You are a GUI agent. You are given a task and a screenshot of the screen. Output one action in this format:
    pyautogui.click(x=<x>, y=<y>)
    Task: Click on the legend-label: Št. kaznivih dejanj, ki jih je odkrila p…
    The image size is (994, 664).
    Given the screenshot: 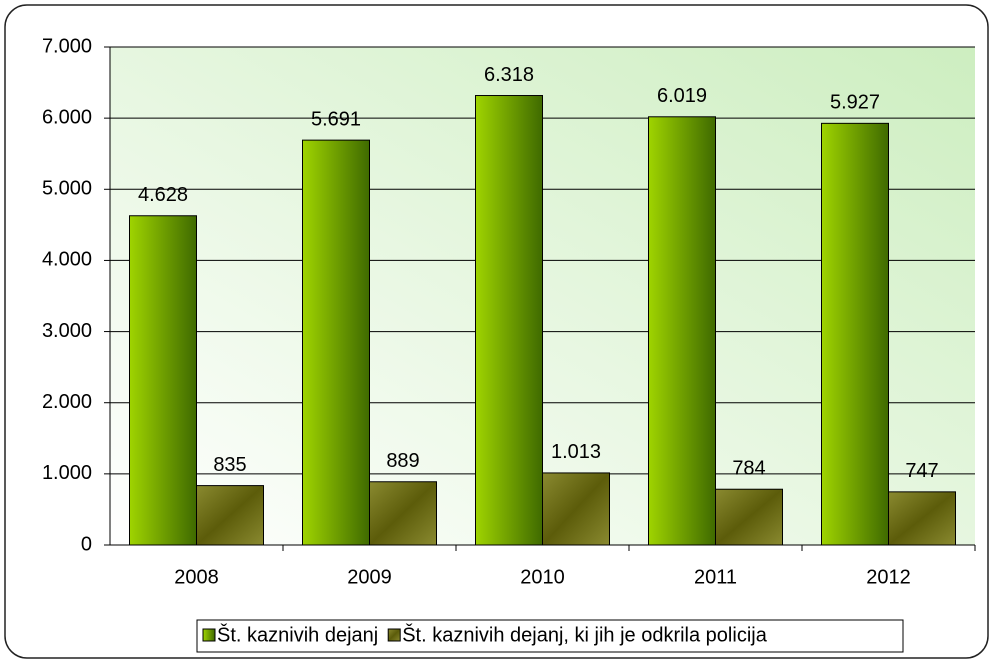 What is the action you would take?
    pyautogui.click(x=584, y=634)
    